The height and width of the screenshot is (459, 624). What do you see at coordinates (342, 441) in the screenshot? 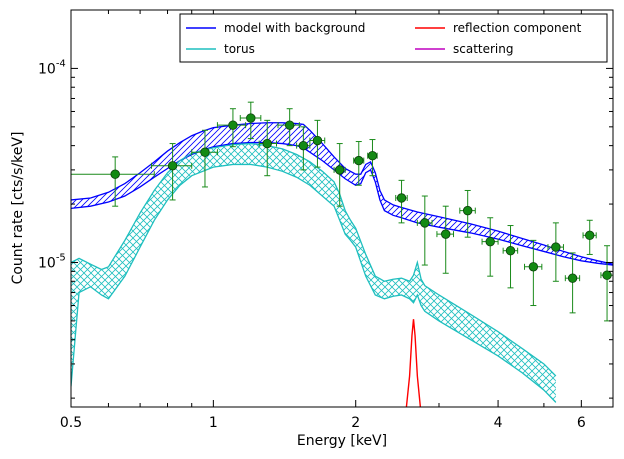
I see `x-axis-label: Energy [keV]` at bounding box center [342, 441].